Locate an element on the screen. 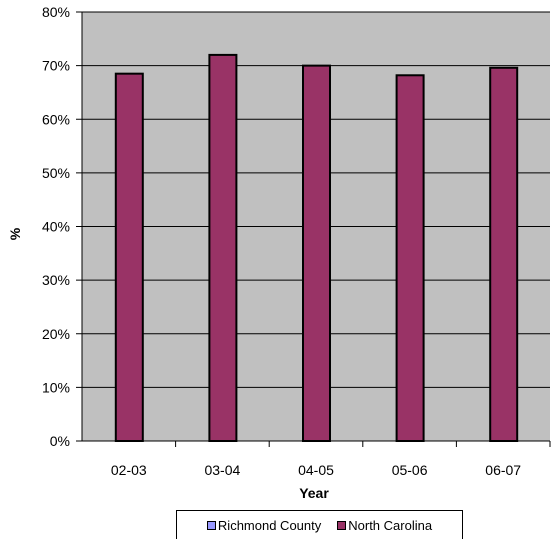 This screenshot has width=552, height=539. y-tick-label: 10% is located at coordinates (56, 387).